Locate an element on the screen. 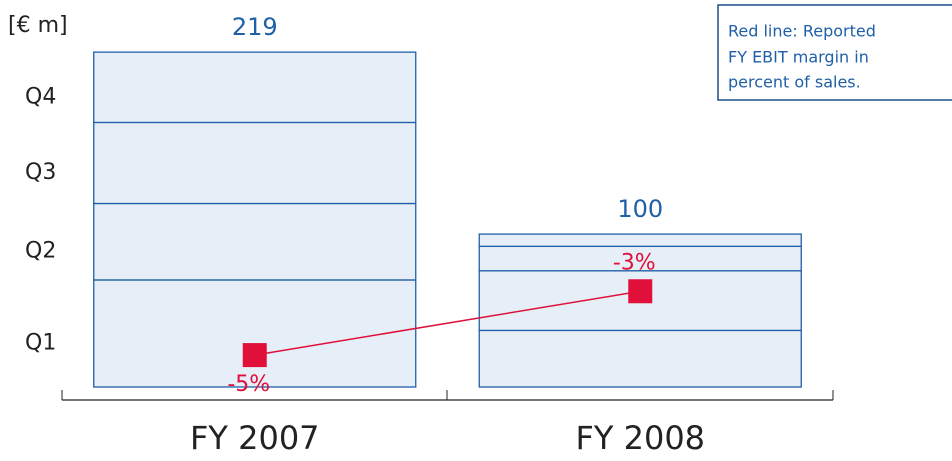 Image resolution: width=952 pixels, height=461 pixels. note-box is located at coordinates (834, 52).